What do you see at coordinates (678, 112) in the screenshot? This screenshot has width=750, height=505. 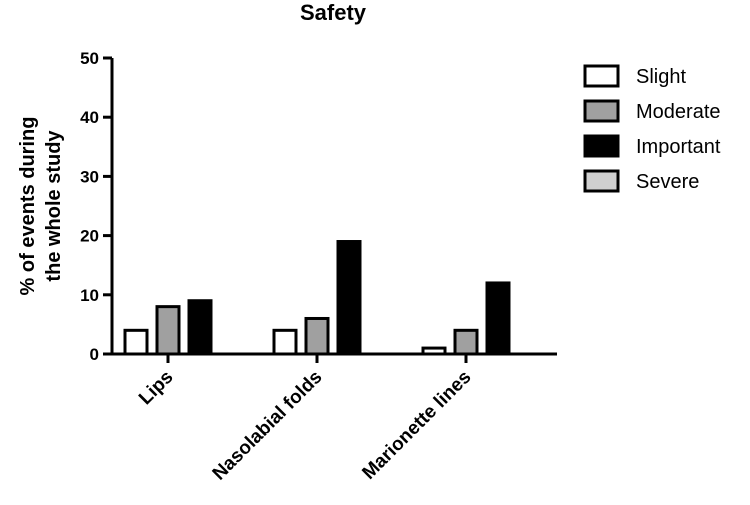 I see `legend-label-moderate: Moderate` at bounding box center [678, 112].